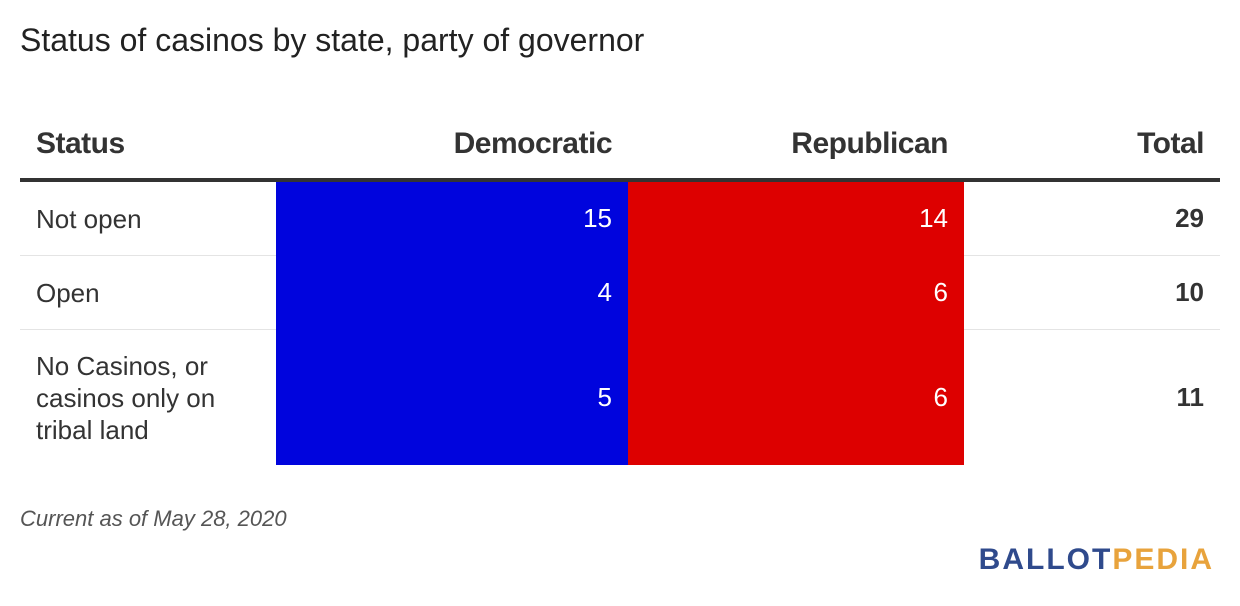  What do you see at coordinates (796, 218) in the screenshot?
I see `republican-cell: 14` at bounding box center [796, 218].